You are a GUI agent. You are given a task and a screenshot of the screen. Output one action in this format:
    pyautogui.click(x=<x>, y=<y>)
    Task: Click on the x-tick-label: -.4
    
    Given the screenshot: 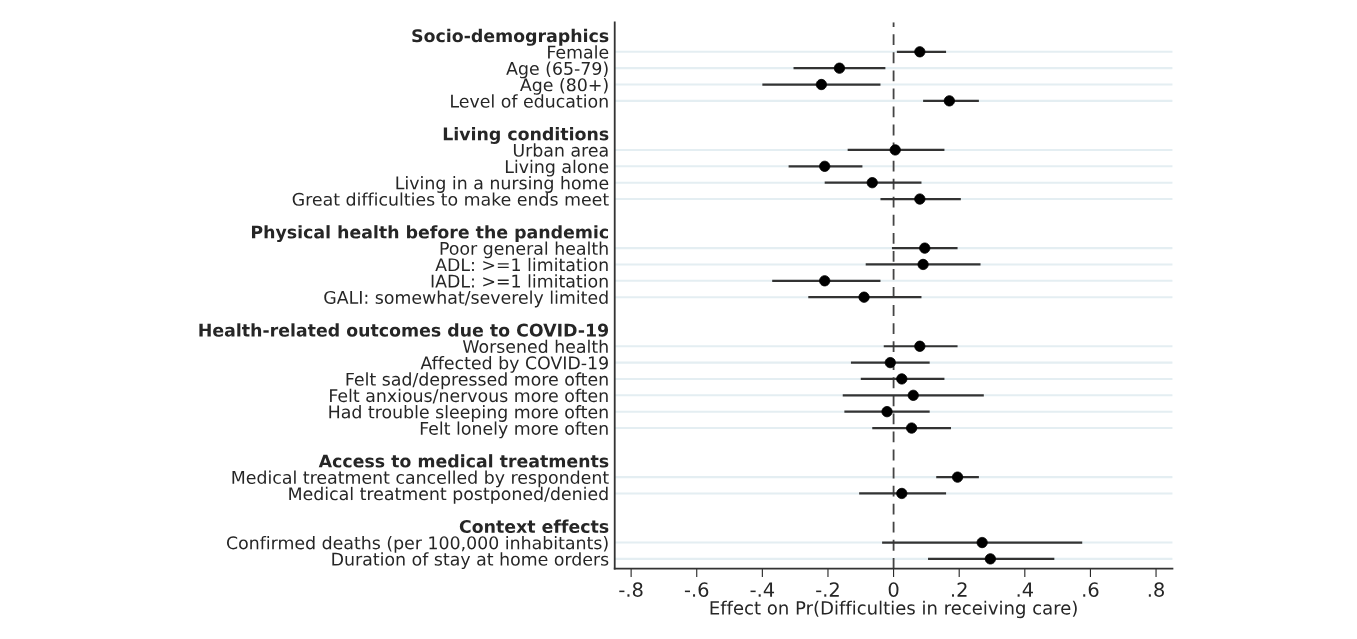 What is the action you would take?
    pyautogui.click(x=762, y=589)
    